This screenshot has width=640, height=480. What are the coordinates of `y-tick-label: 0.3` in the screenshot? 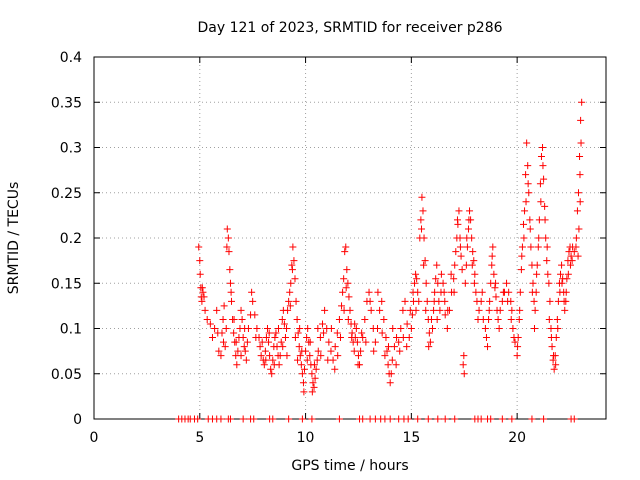 It's located at (71, 149).